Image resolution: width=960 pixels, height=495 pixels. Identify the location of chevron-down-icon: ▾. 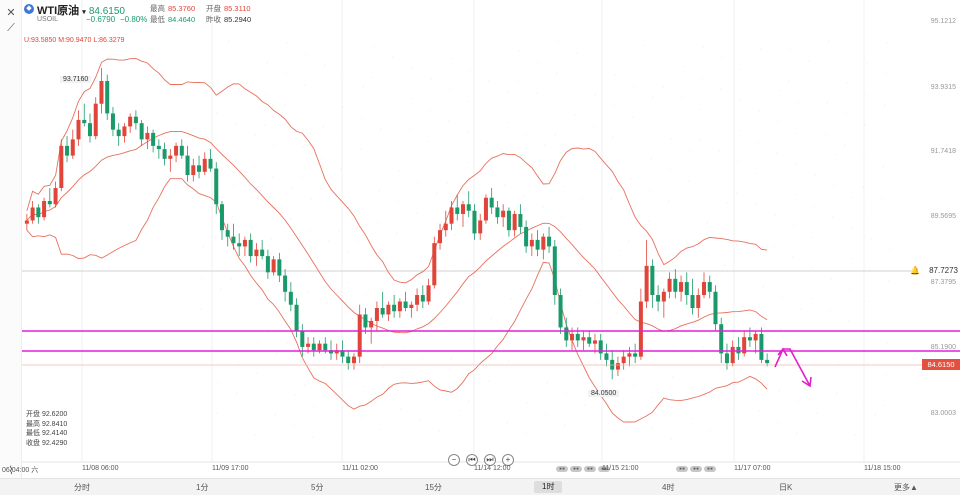
(84, 12).